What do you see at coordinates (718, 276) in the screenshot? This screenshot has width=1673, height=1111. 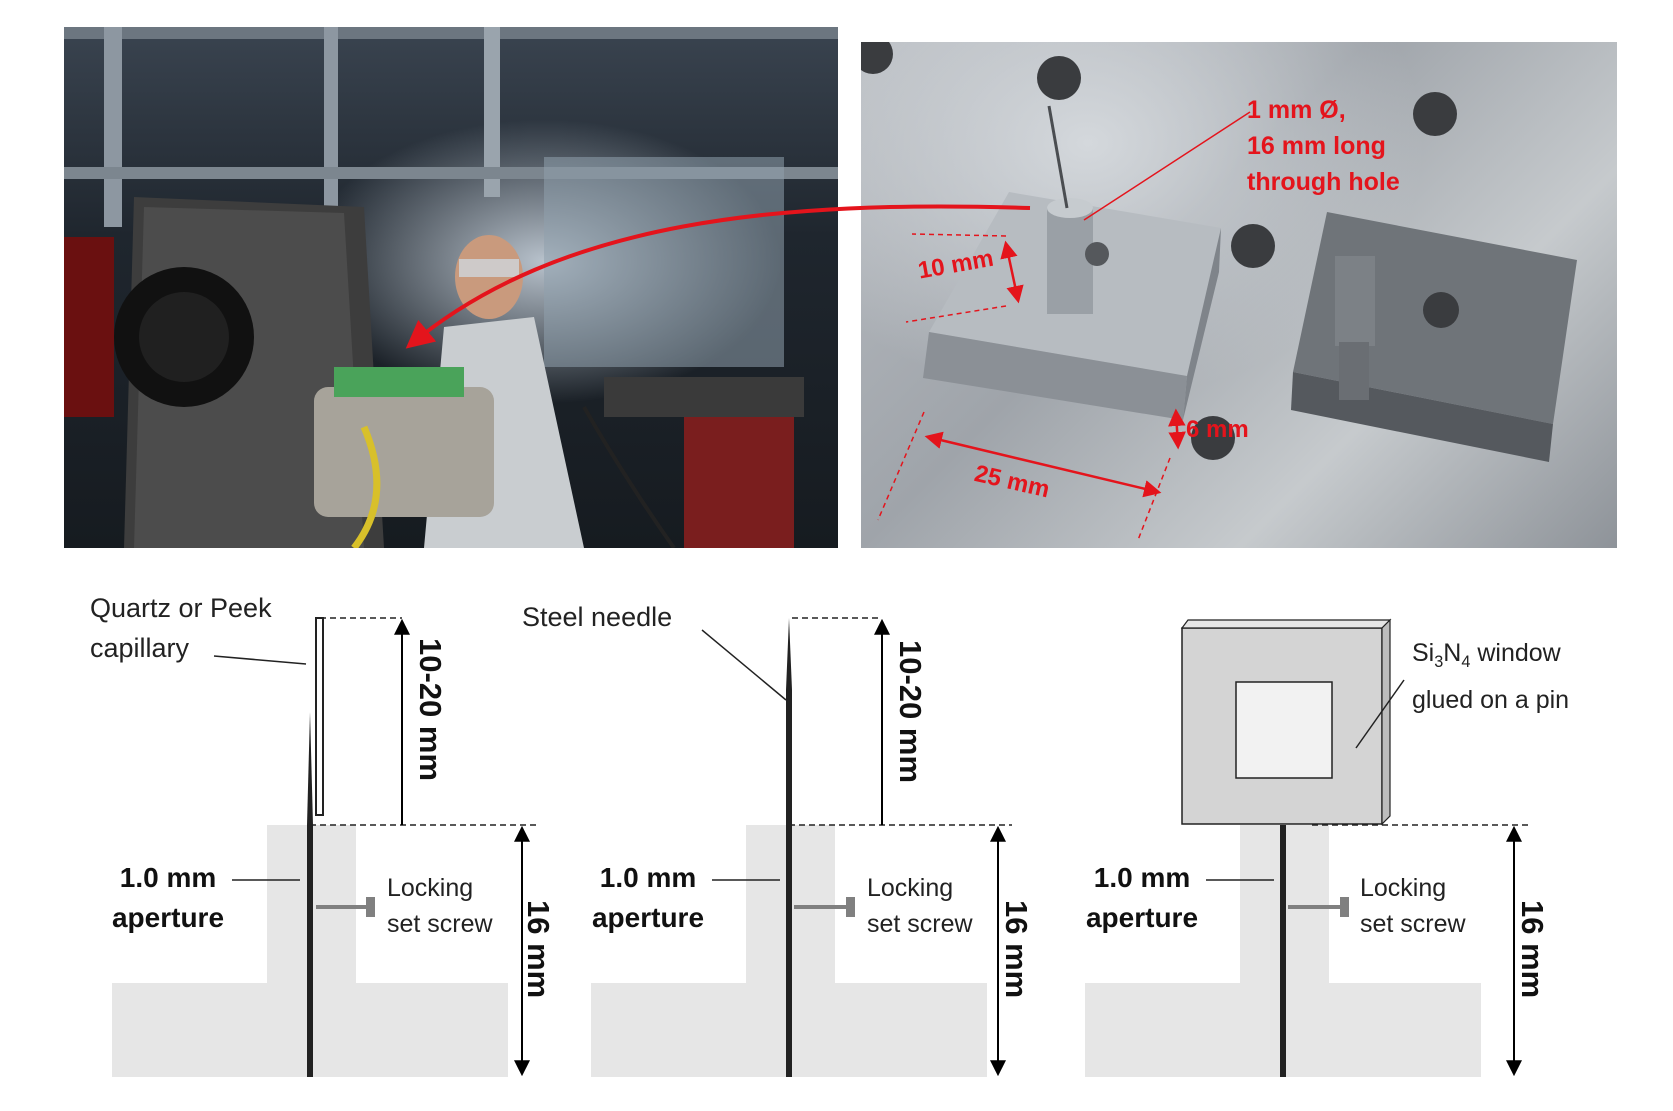 I see `connection-arrow` at bounding box center [718, 276].